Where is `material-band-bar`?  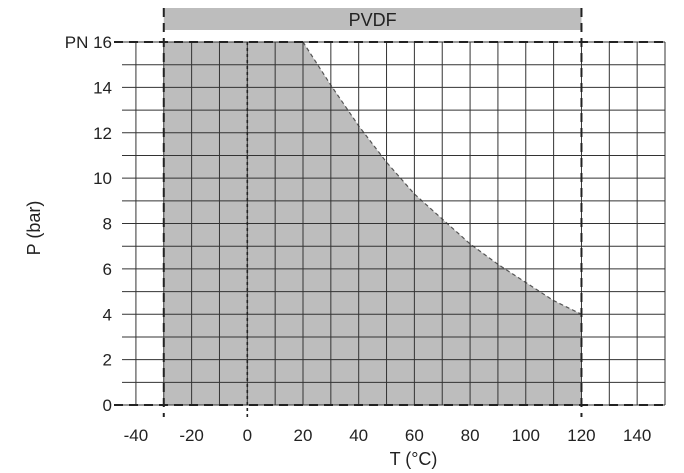
material-band-bar is located at coordinates (372, 19).